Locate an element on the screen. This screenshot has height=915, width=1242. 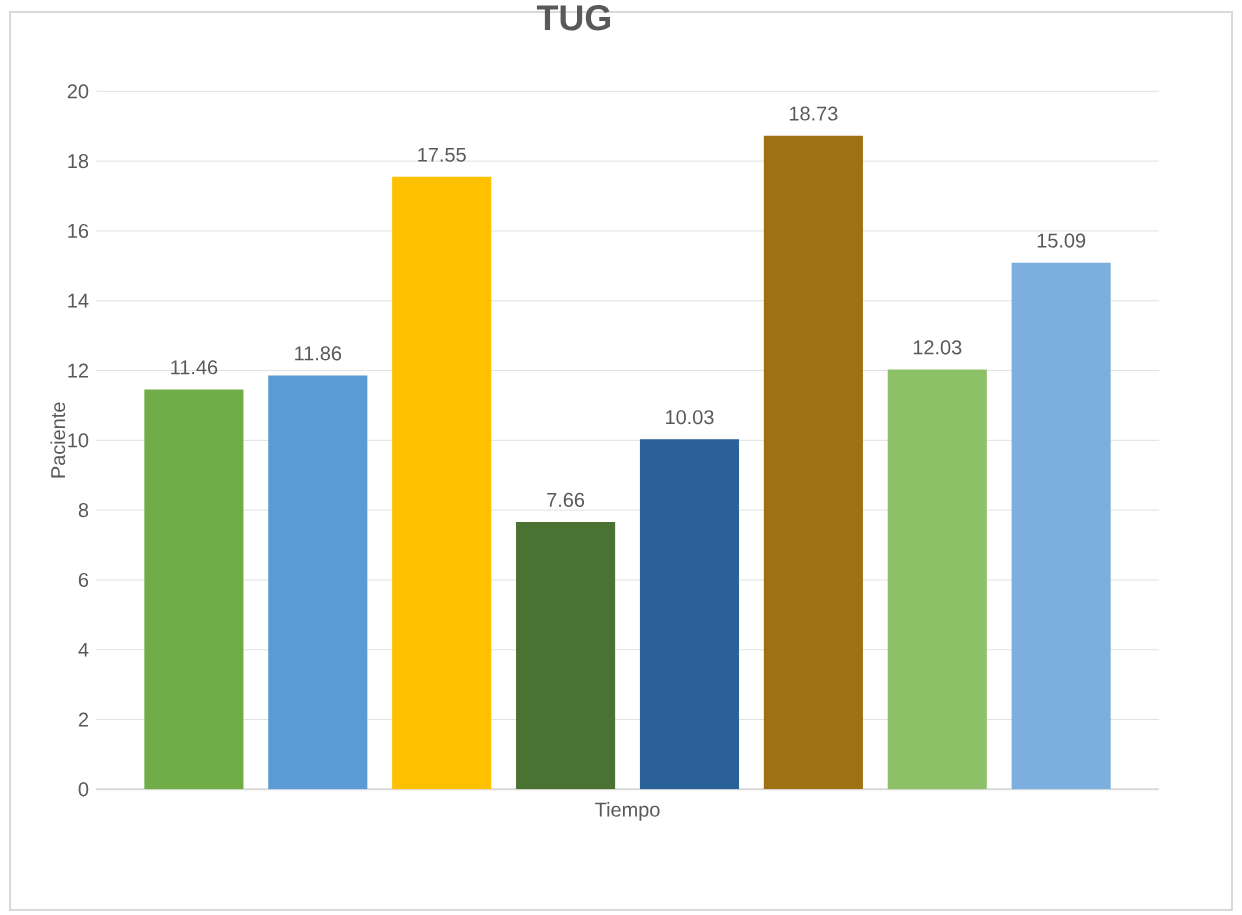
y-tick-label: 8 is located at coordinates (83, 510).